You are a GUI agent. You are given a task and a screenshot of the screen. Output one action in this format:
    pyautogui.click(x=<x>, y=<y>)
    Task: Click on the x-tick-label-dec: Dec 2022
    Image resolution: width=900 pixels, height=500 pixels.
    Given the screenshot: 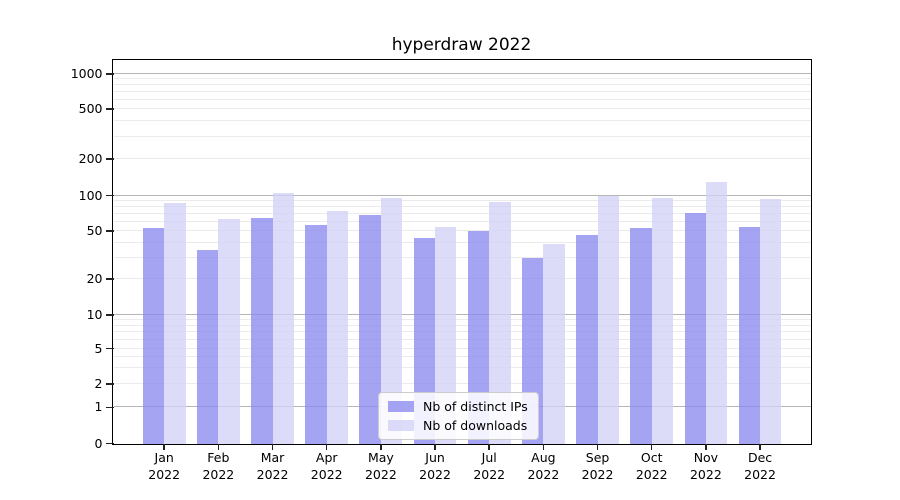 What is the action you would take?
    pyautogui.click(x=760, y=466)
    